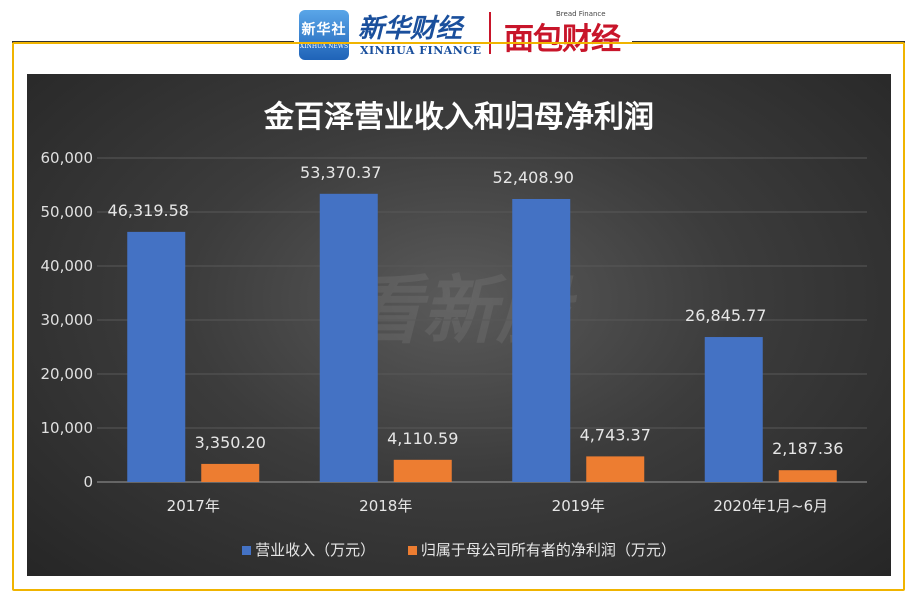  What do you see at coordinates (67, 212) in the screenshot?
I see `y-tick-label: 50,000` at bounding box center [67, 212].